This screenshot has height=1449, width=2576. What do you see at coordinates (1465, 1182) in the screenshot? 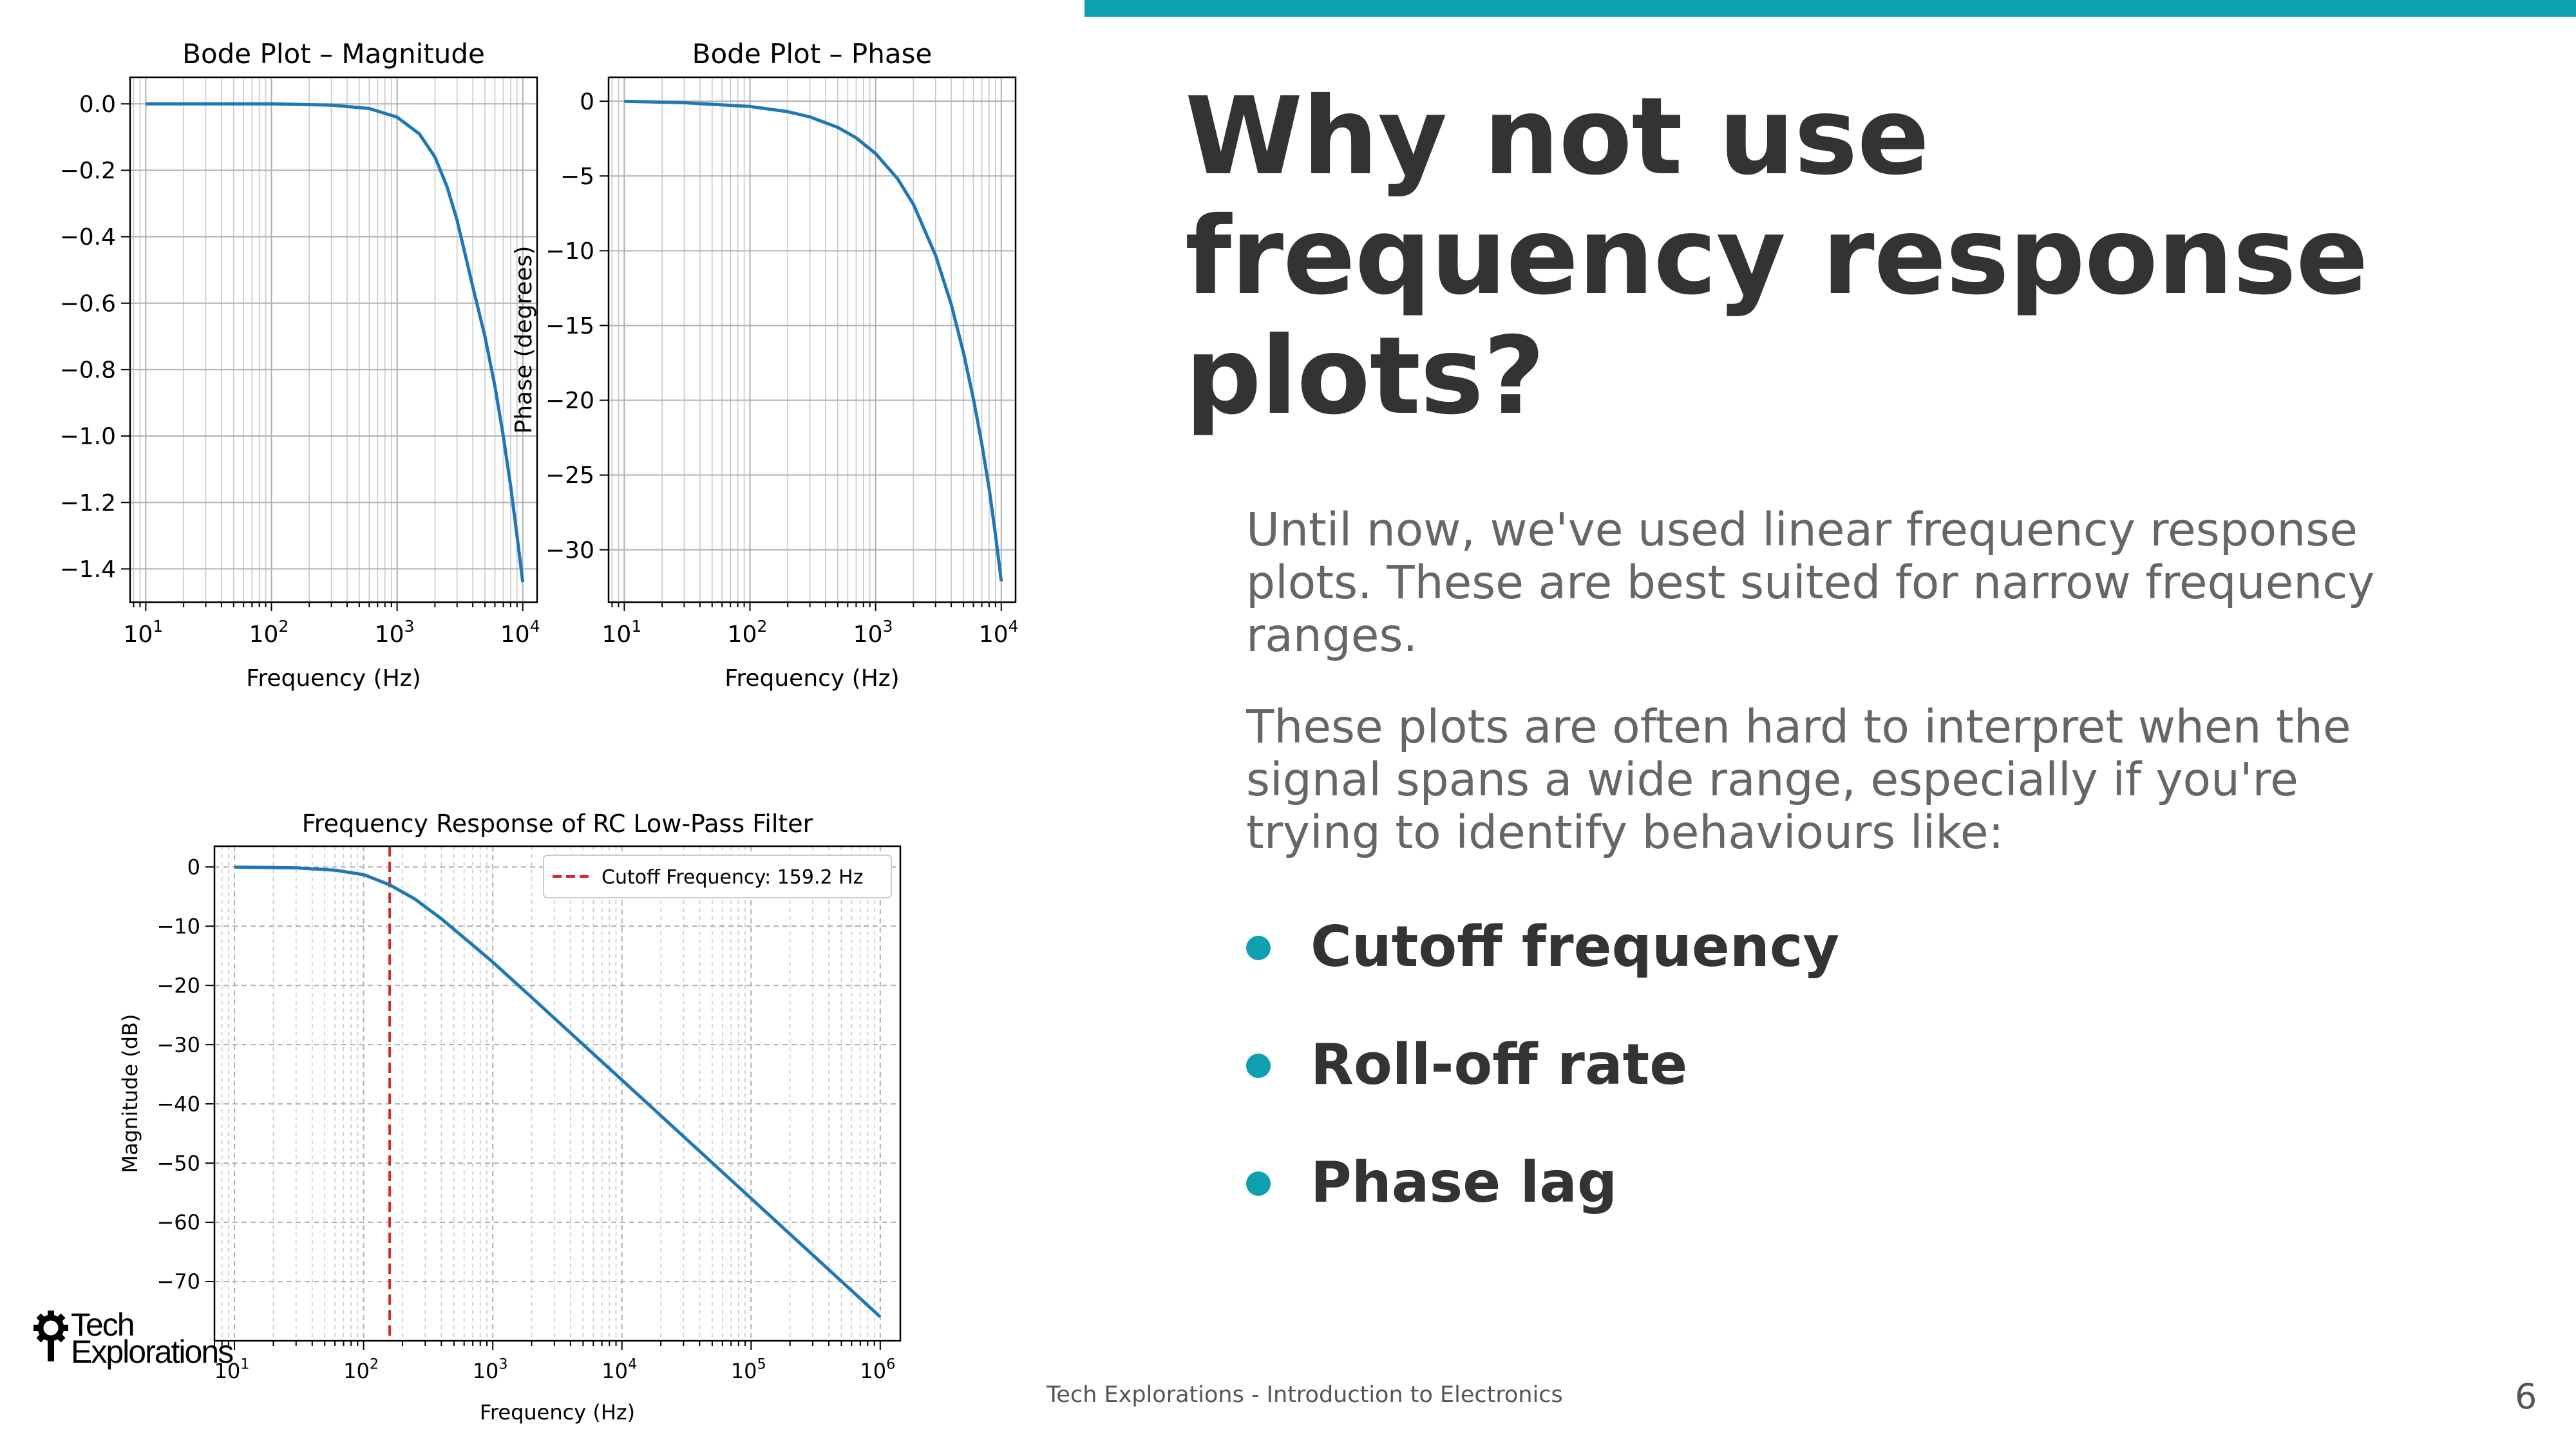
I see `bullet-label: Phase lag` at bounding box center [1465, 1182].